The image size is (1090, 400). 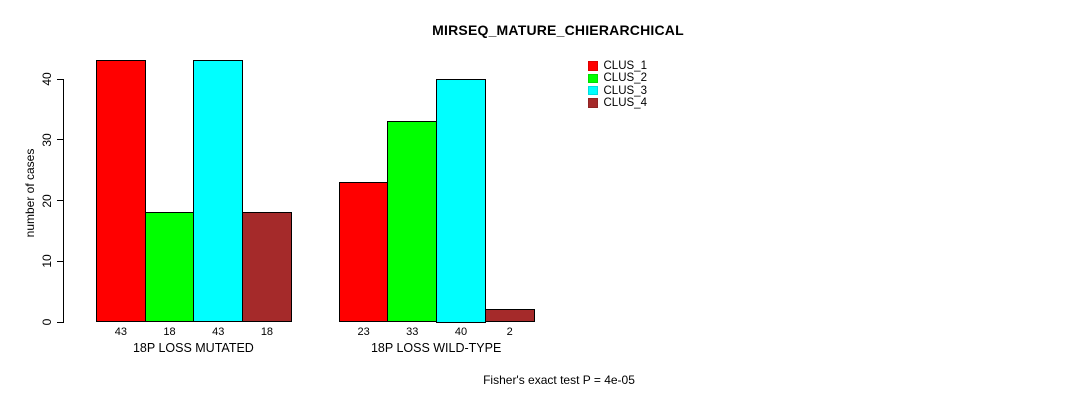 I want to click on bar-clus_1-group2, so click(x=363, y=252).